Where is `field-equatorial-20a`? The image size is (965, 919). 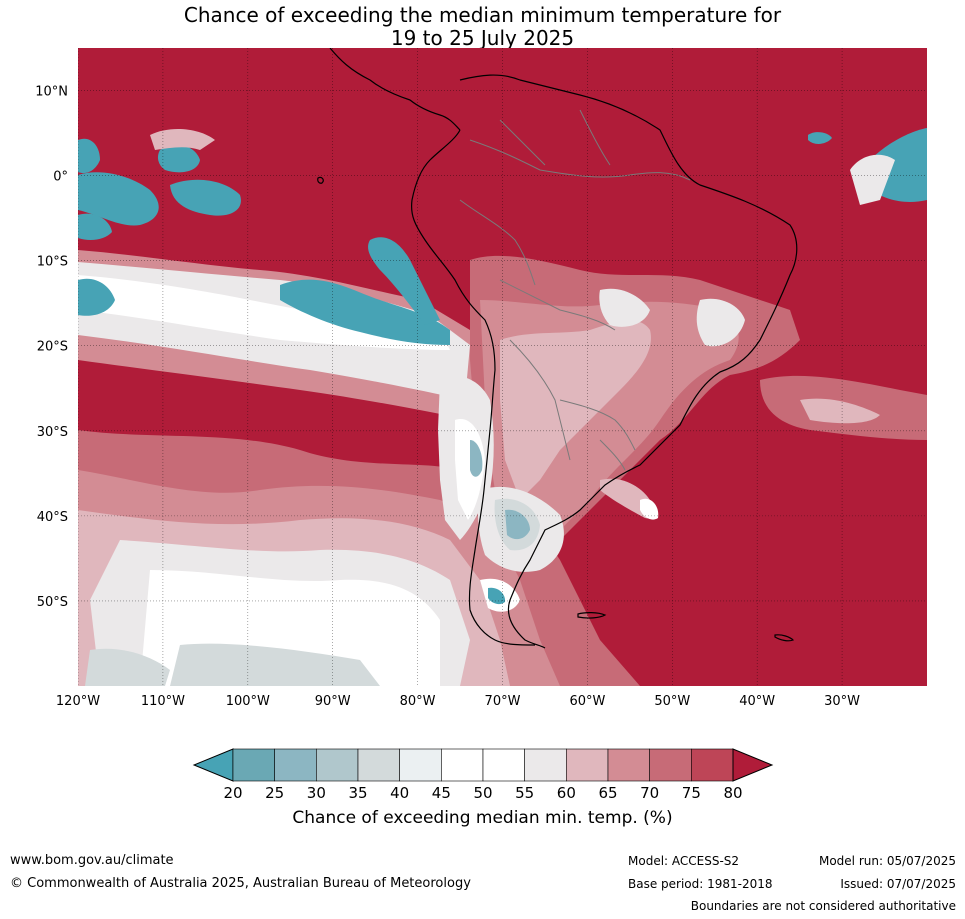
field-equatorial-20a is located at coordinates (95, 226).